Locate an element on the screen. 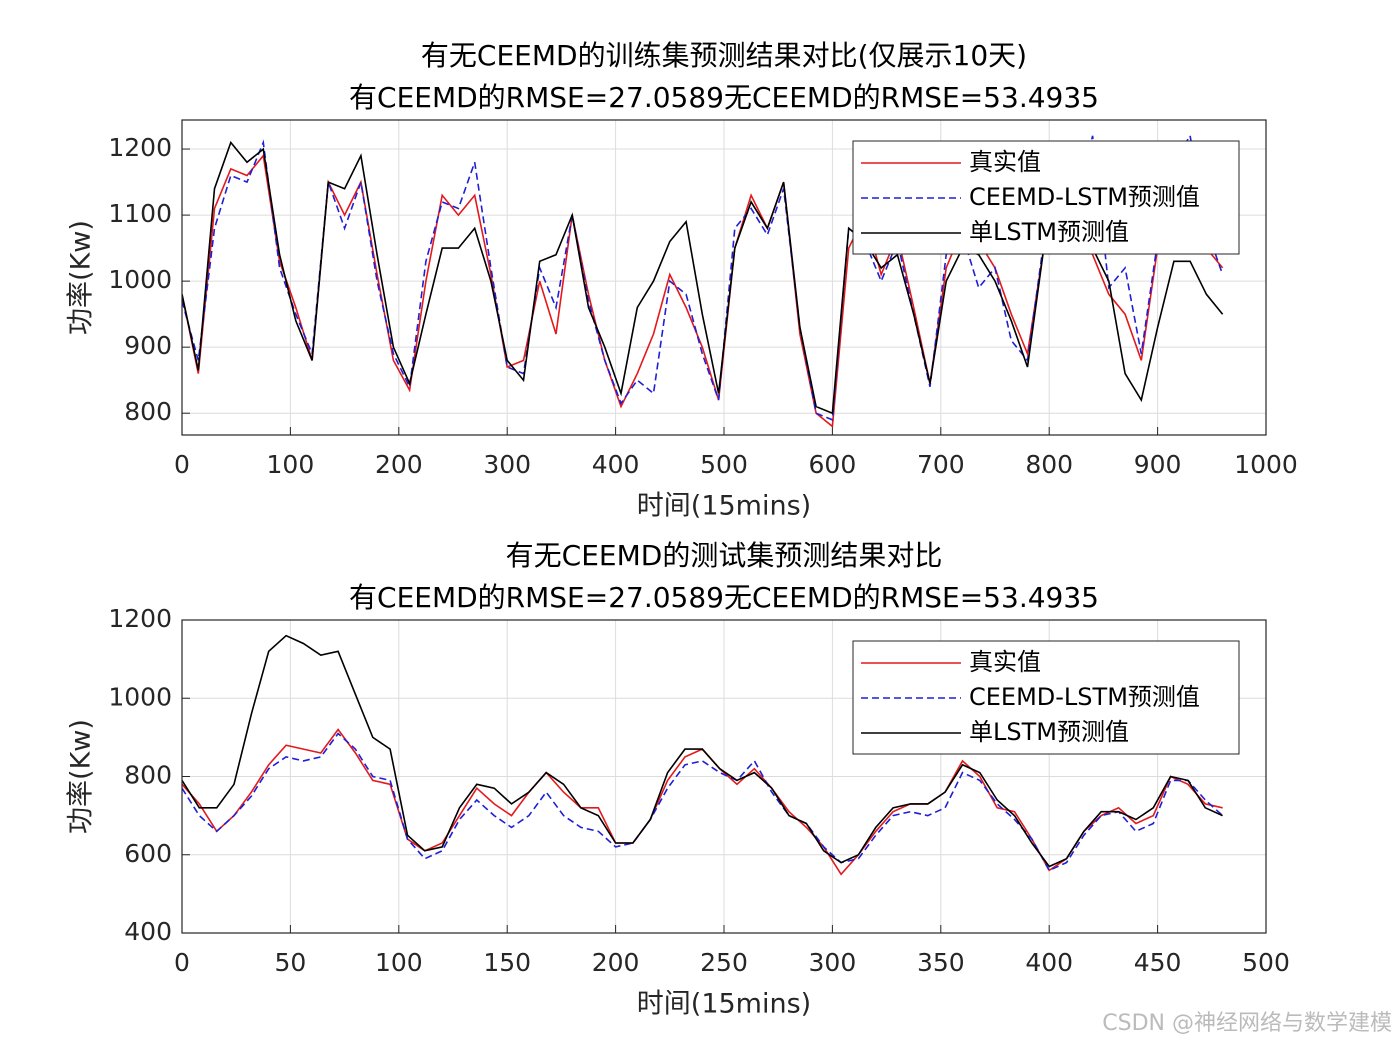 The width and height of the screenshot is (1400, 1050). x-tick-label: 900 is located at coordinates (1158, 464).